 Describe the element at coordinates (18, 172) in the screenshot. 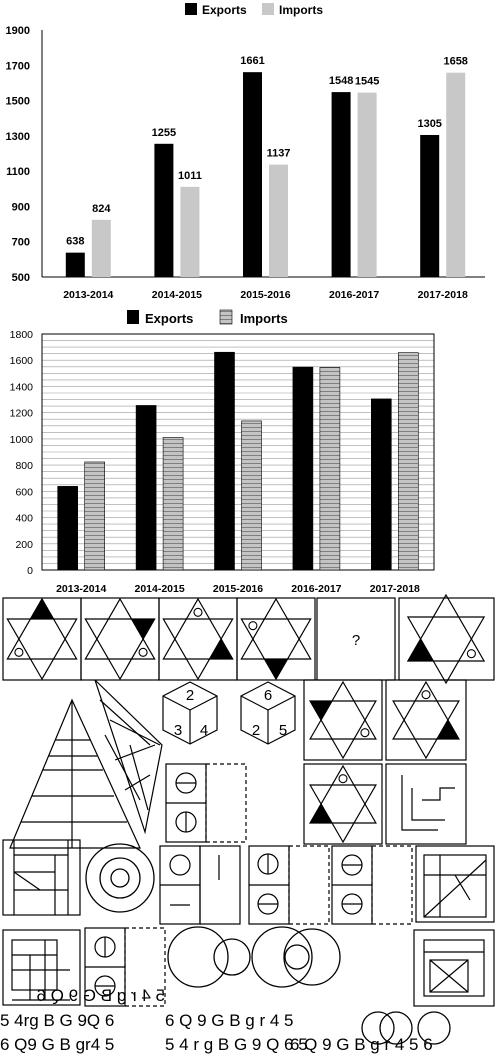

I see `chart1-y-tick-label: 1100` at that location.